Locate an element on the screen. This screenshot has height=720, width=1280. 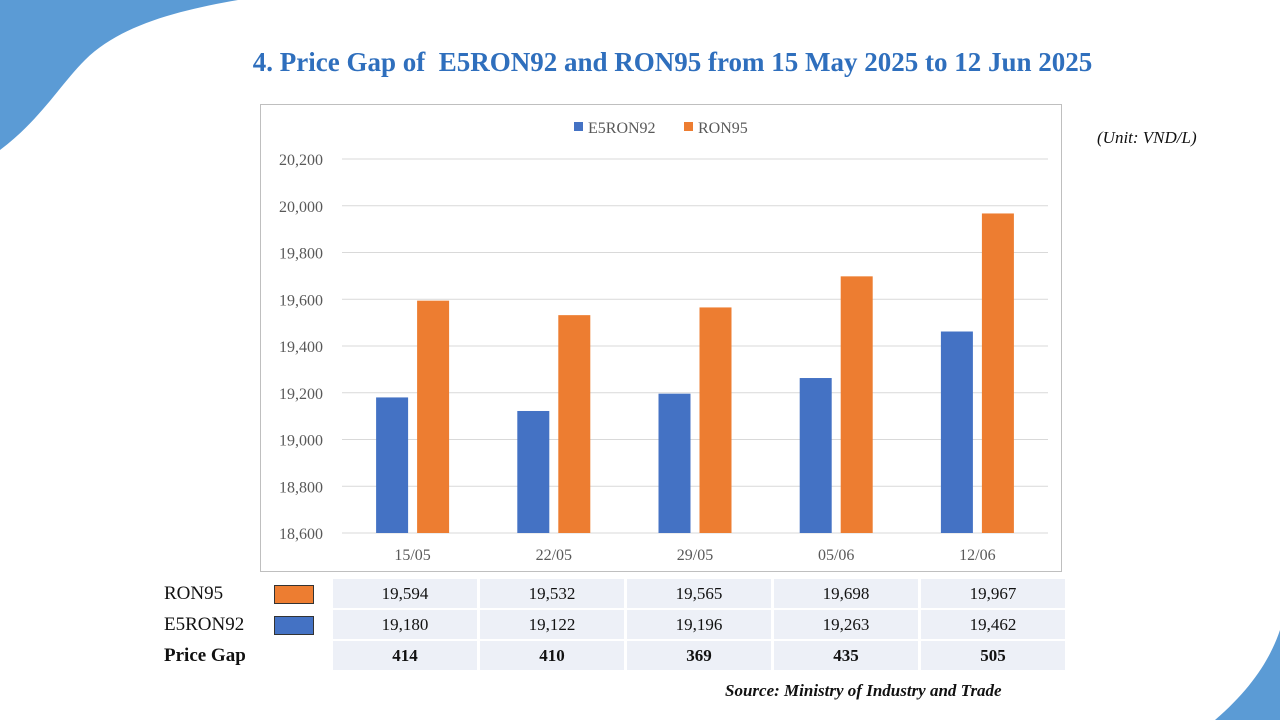
x-tick-label: 05/06 is located at coordinates (836, 555).